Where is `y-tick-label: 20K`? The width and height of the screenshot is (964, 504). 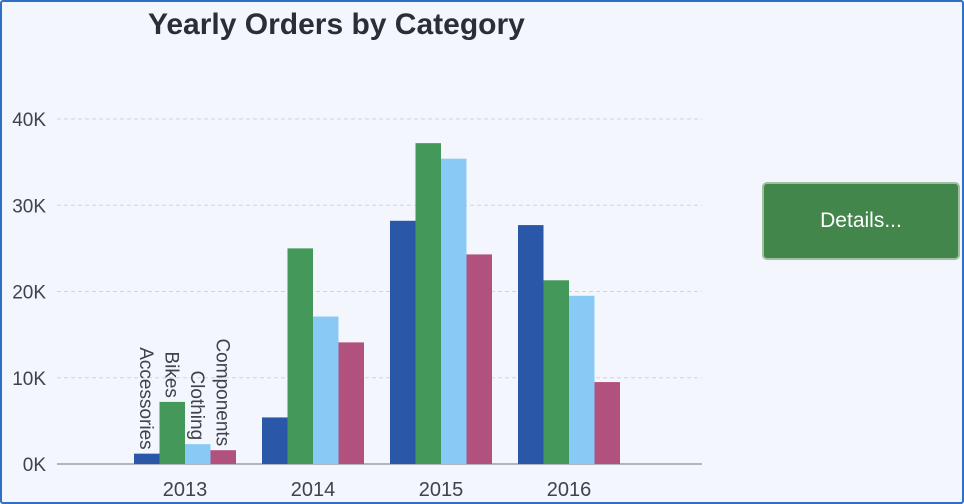 y-tick-label: 20K is located at coordinates (29, 293).